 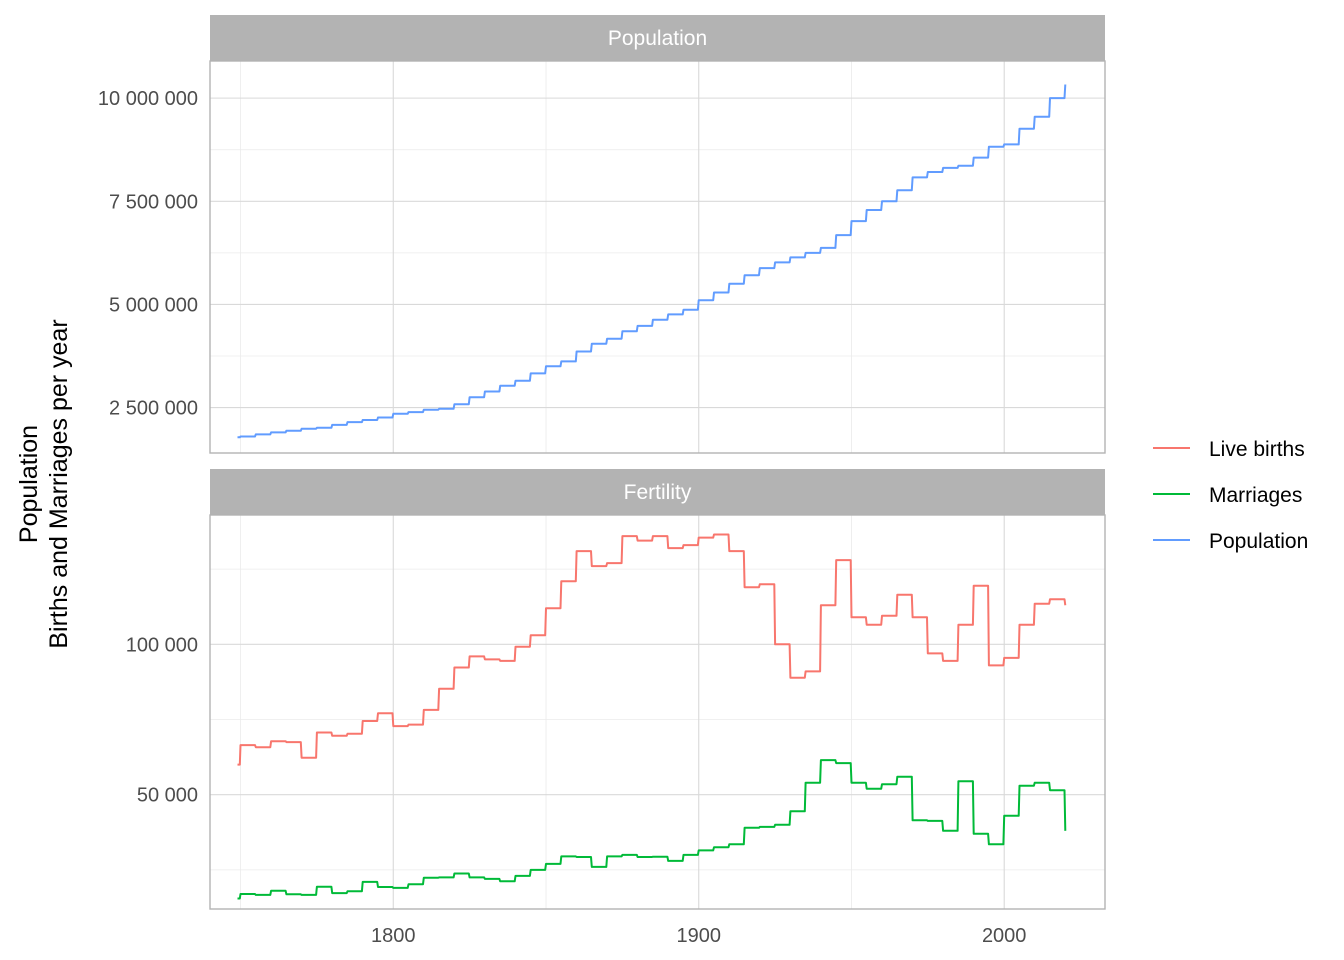 I want to click on y-axis-title-line-1: Population, so click(x=29, y=484).